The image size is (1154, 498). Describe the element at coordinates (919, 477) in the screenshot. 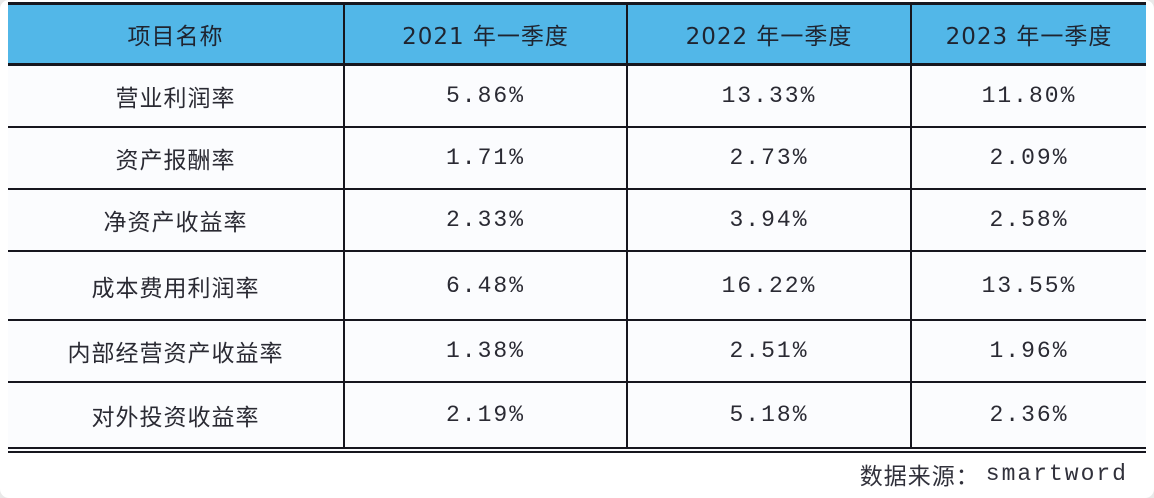

I see `data-source-label: 数据来源：` at that location.